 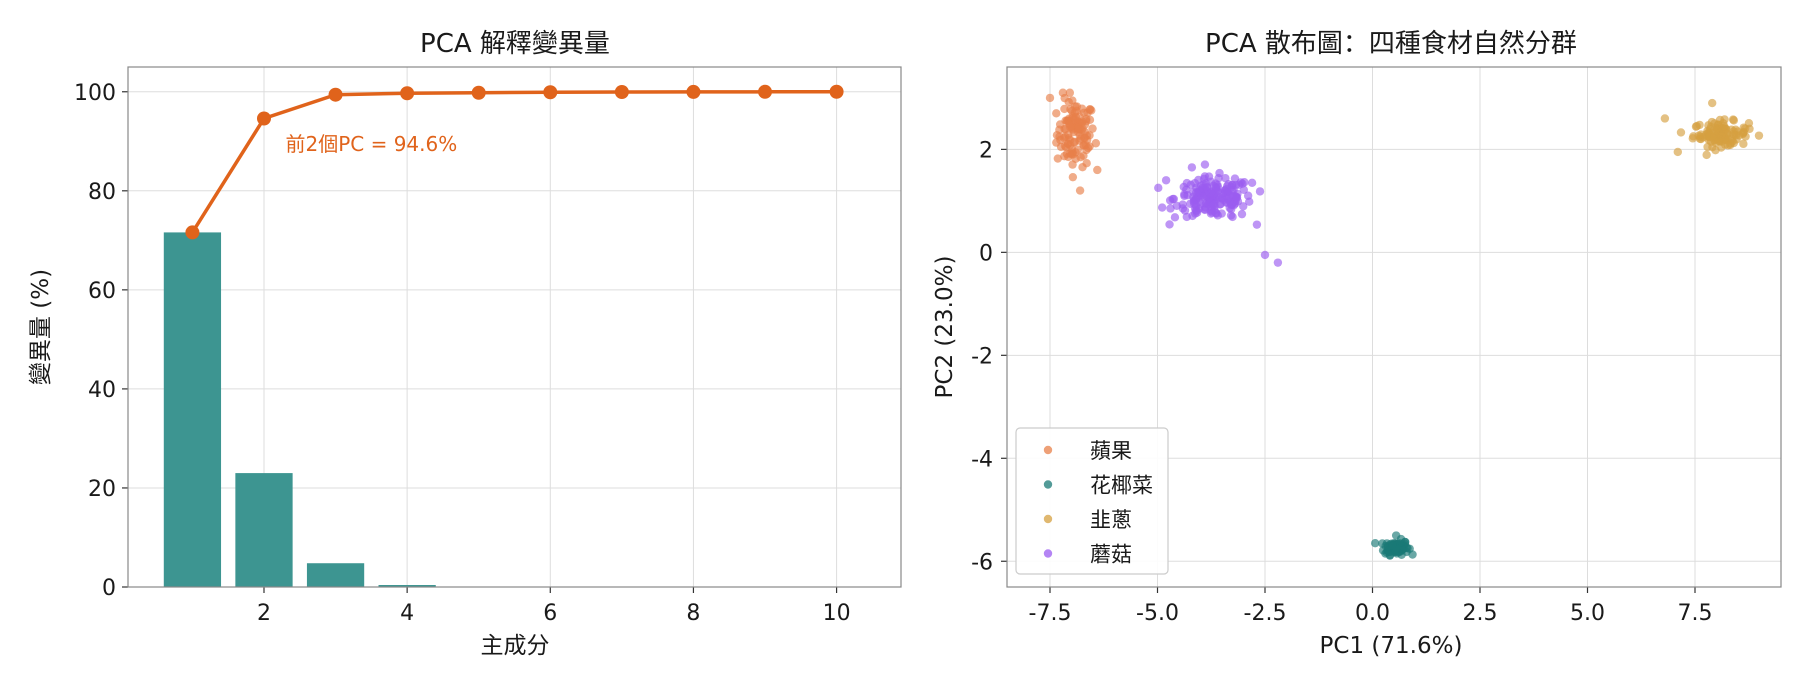 What do you see at coordinates (1695, 613) in the screenshot?
I see `right-x-tick-label: 7.5` at bounding box center [1695, 613].